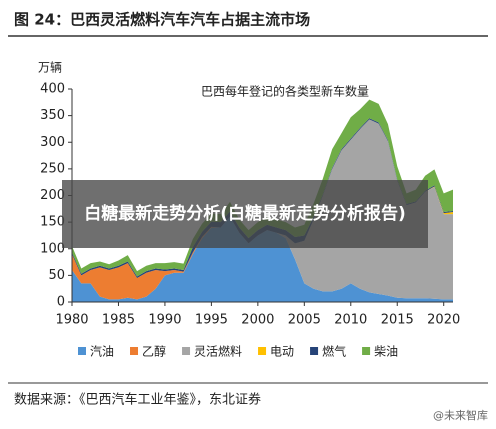 The height and width of the screenshot is (429, 496). What do you see at coordinates (102, 351) in the screenshot?
I see `legend-label: 汽油` at bounding box center [102, 351].